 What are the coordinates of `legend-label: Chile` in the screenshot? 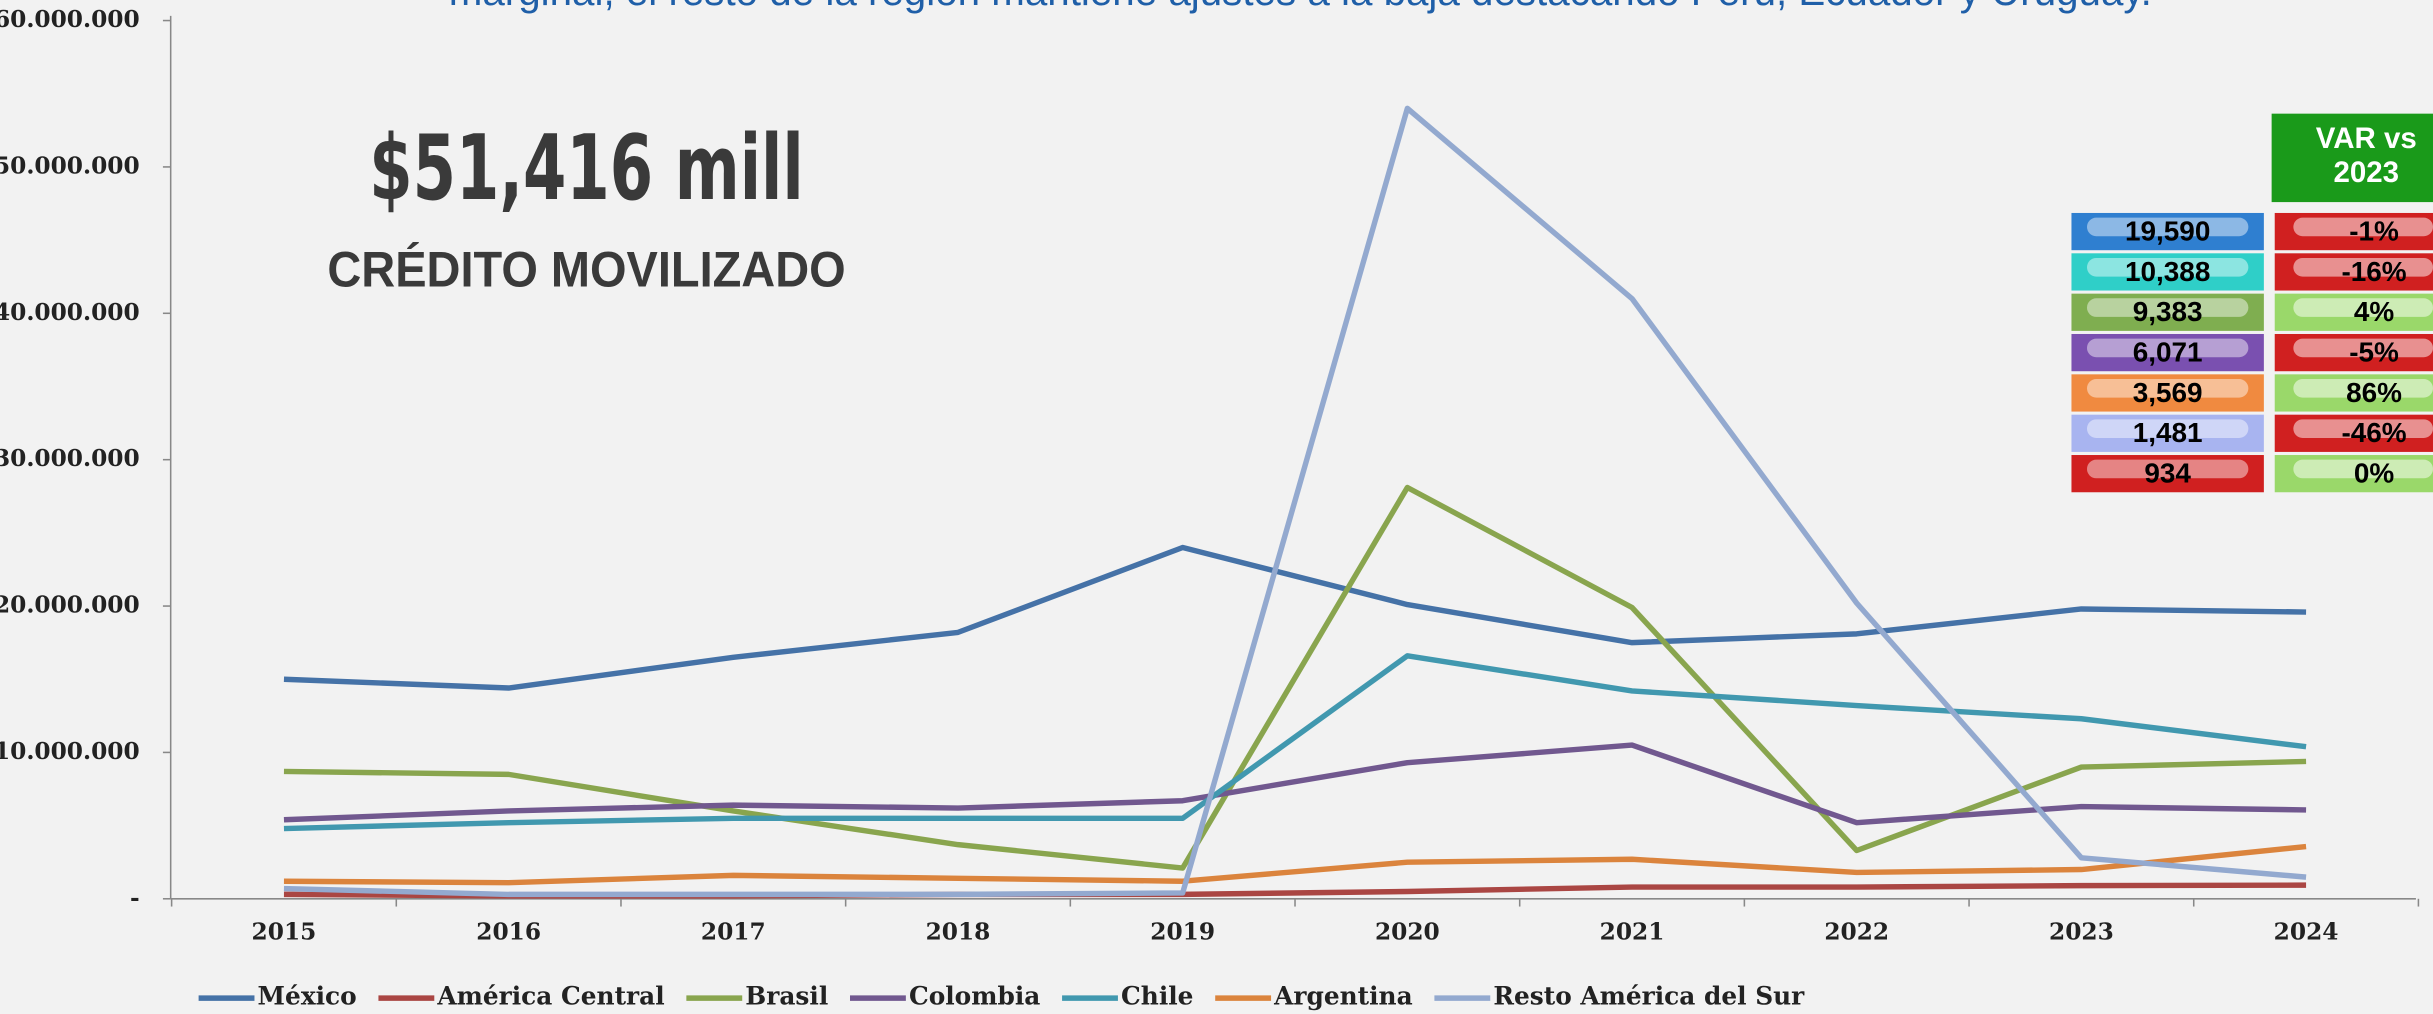 It's located at (1157, 996).